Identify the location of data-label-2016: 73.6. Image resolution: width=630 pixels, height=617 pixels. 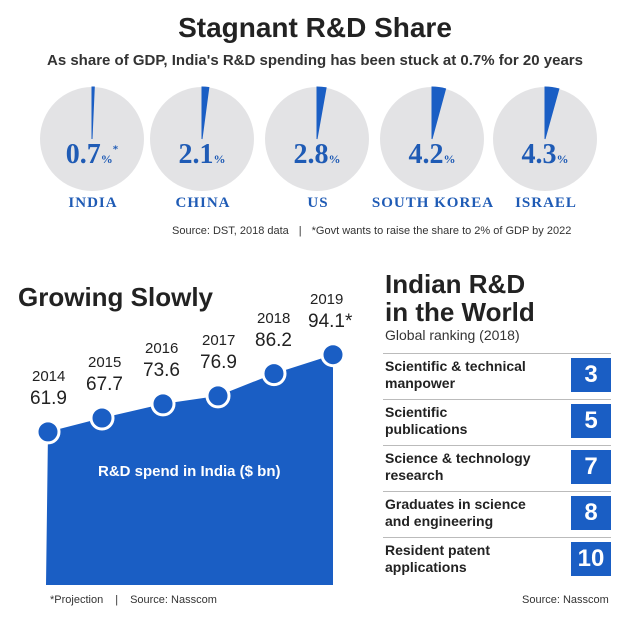
(161, 370).